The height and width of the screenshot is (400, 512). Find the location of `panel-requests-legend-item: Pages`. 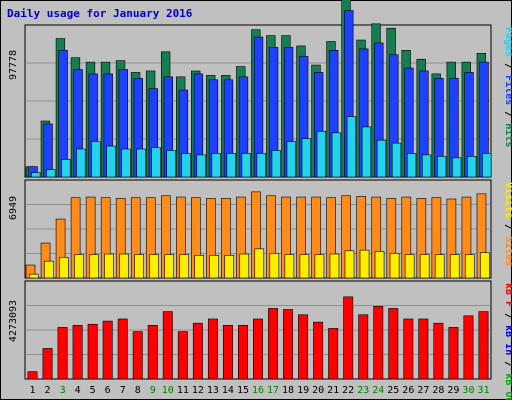

panel-requests-legend-item: Pages is located at coordinates (507, 42).